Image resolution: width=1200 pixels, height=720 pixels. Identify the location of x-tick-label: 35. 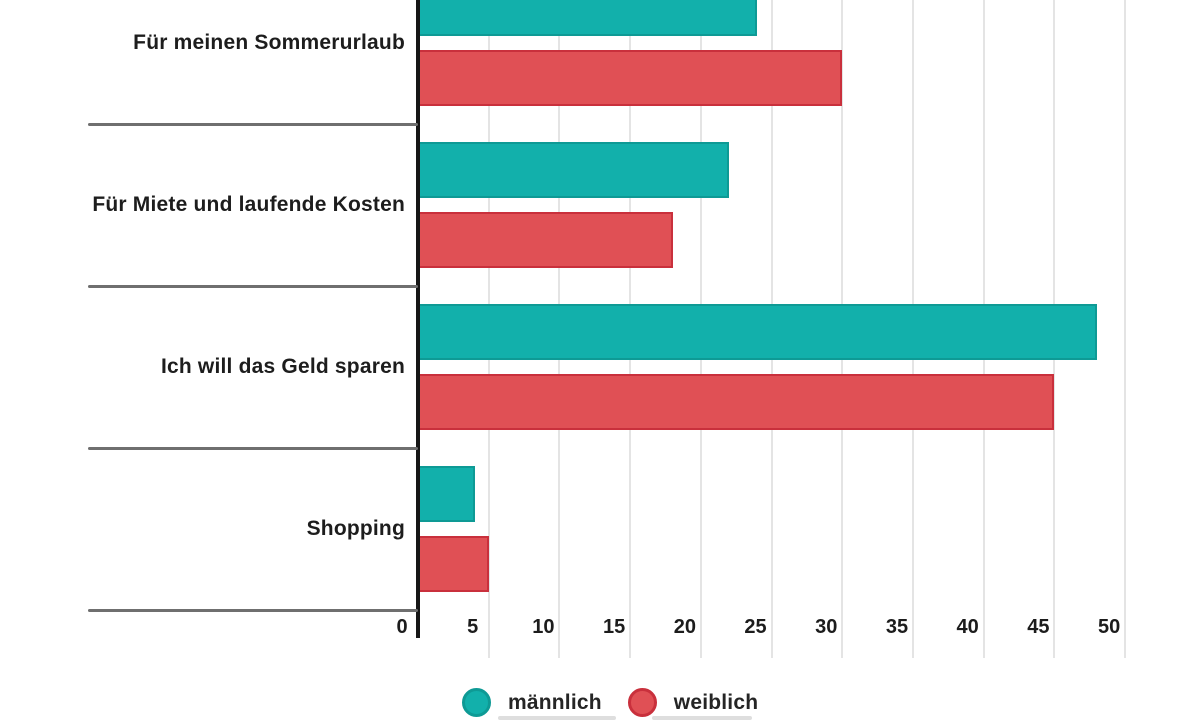
(897, 627).